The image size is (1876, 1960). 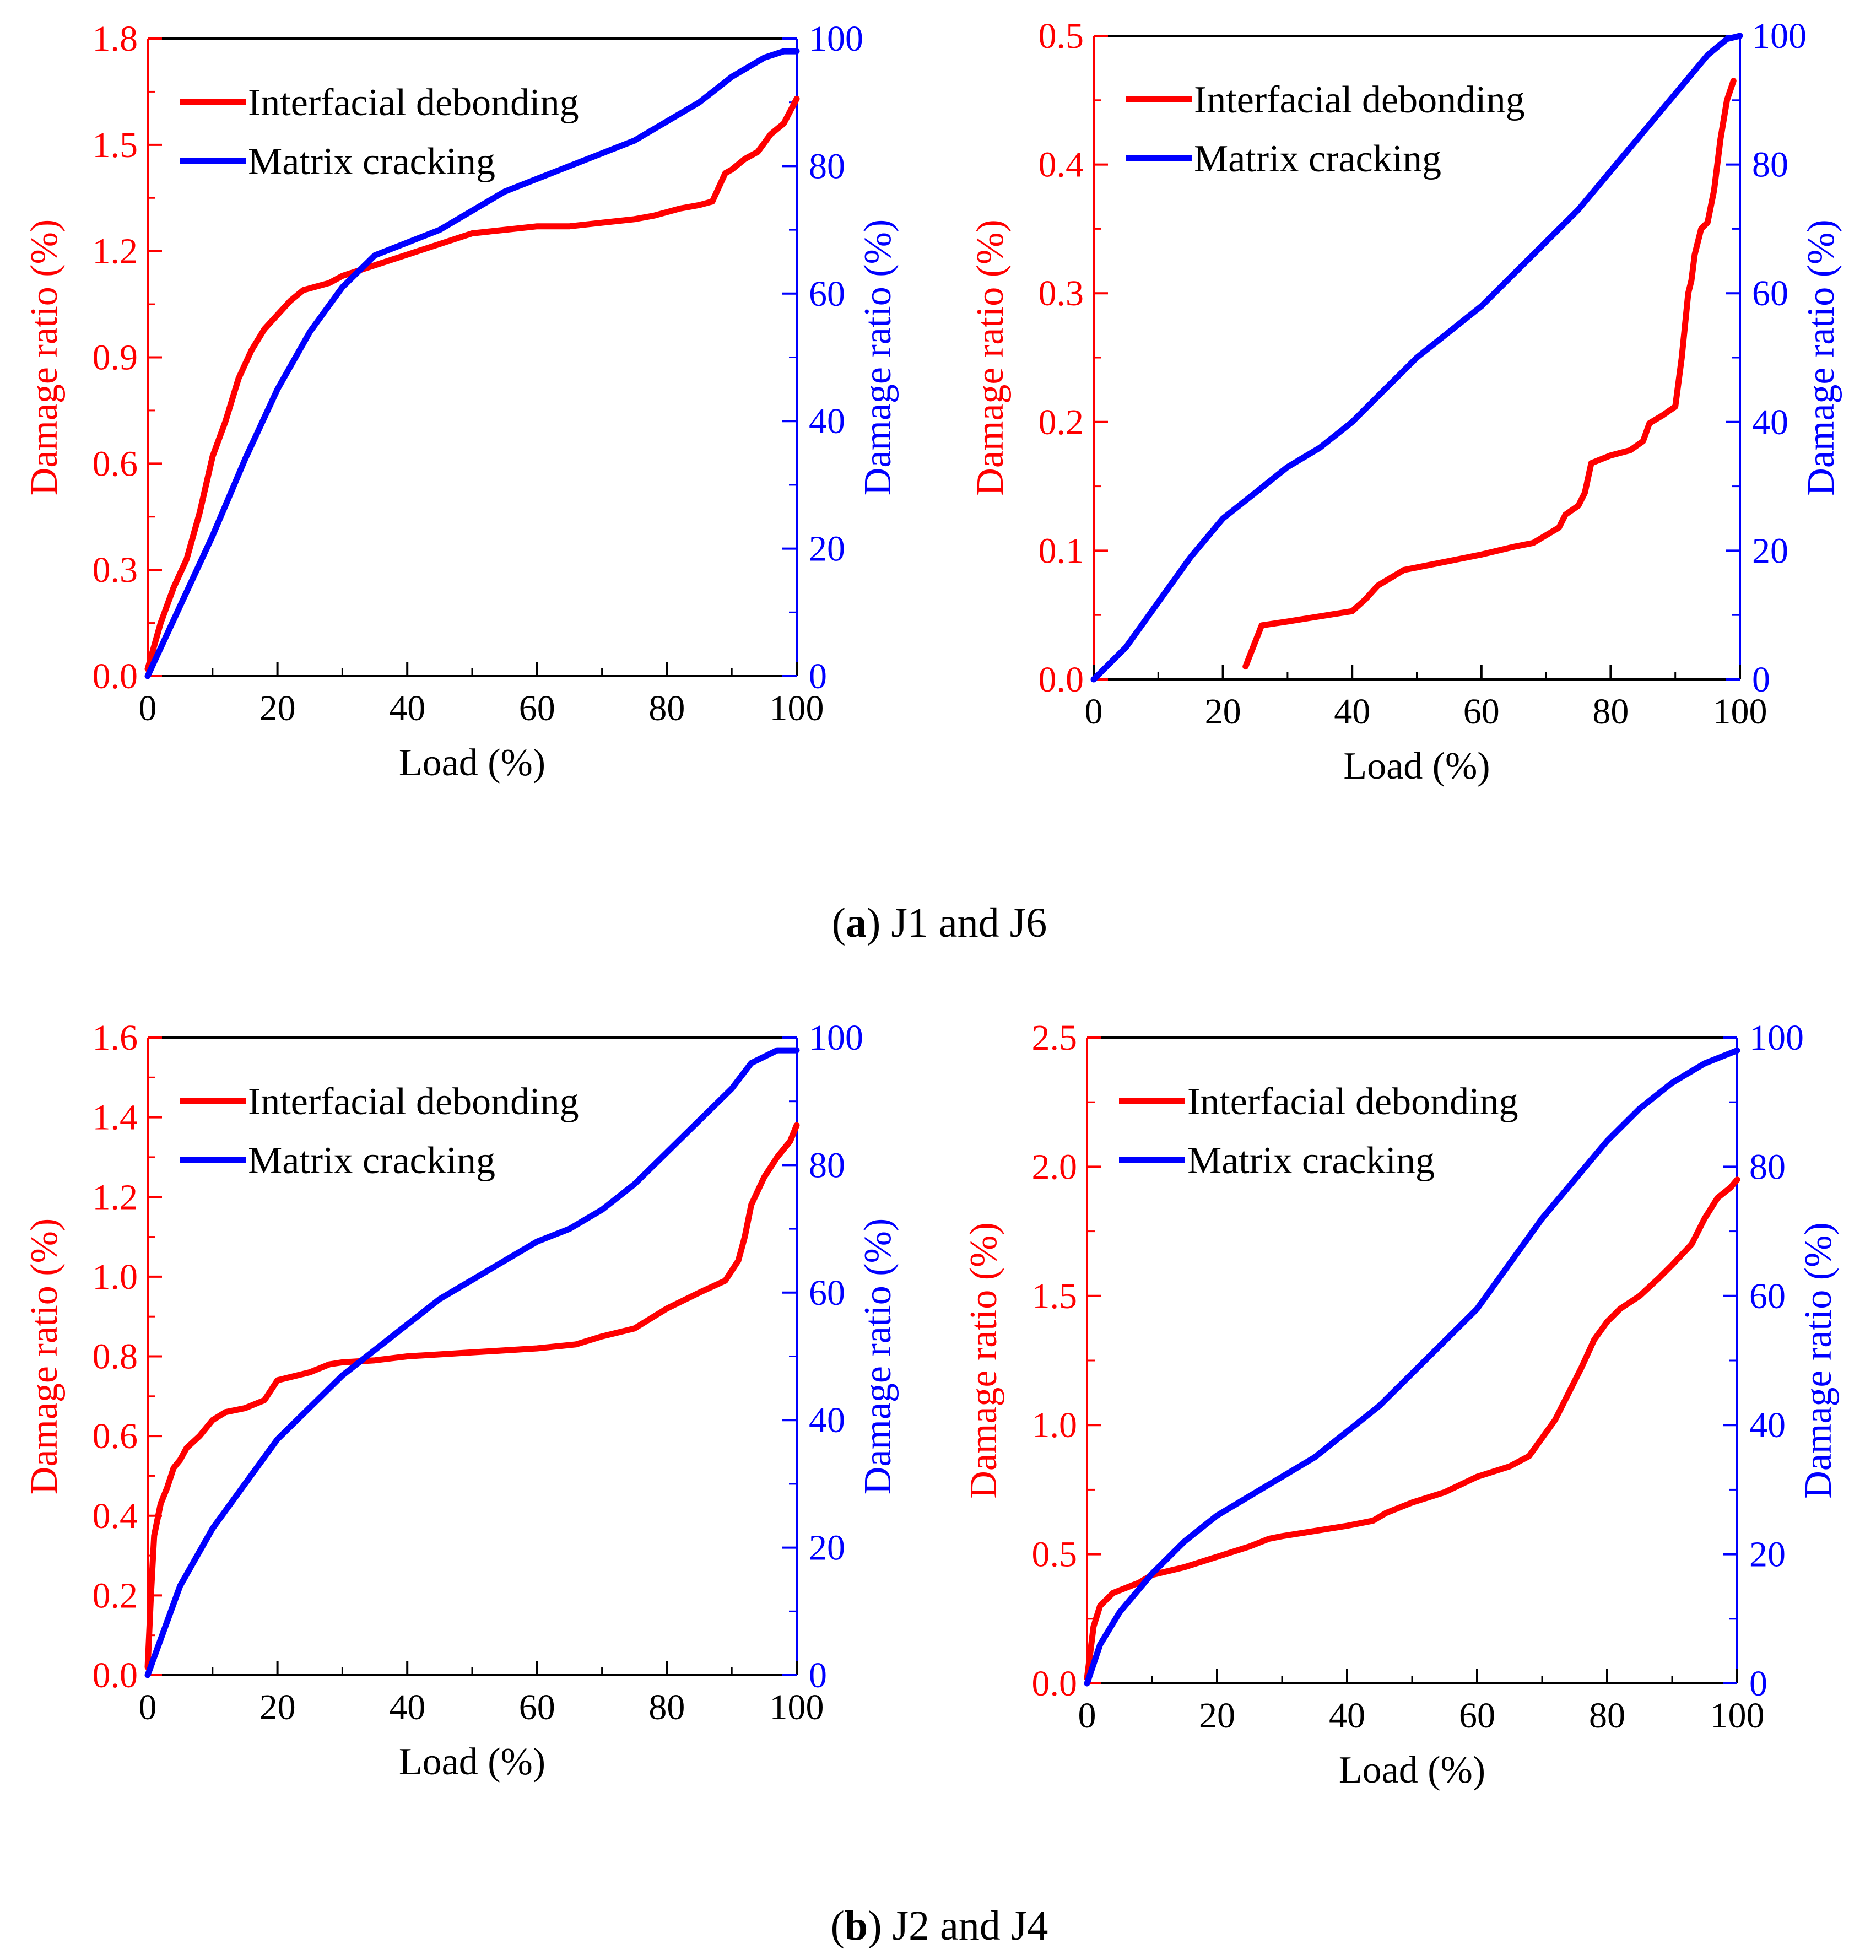 I want to click on left-y-tick-label: 1.4, so click(x=115, y=1118).